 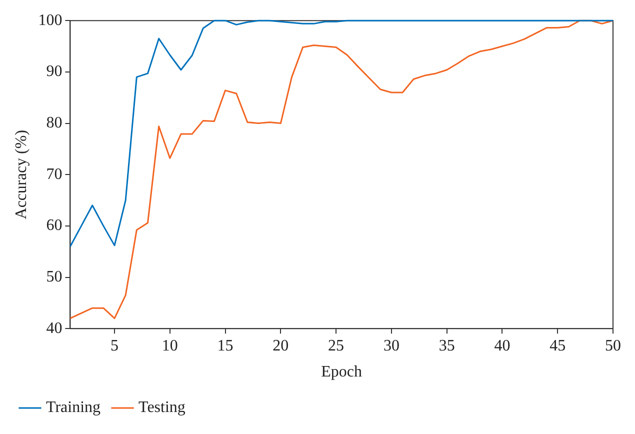 What do you see at coordinates (225, 345) in the screenshot?
I see `x-tick-label: 15` at bounding box center [225, 345].